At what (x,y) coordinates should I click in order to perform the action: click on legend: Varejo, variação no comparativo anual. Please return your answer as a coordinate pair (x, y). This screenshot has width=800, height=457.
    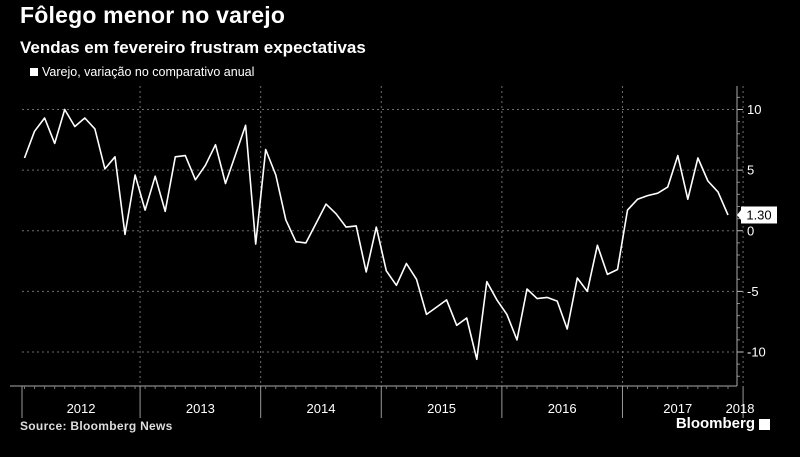
    Looking at the image, I should click on (142, 72).